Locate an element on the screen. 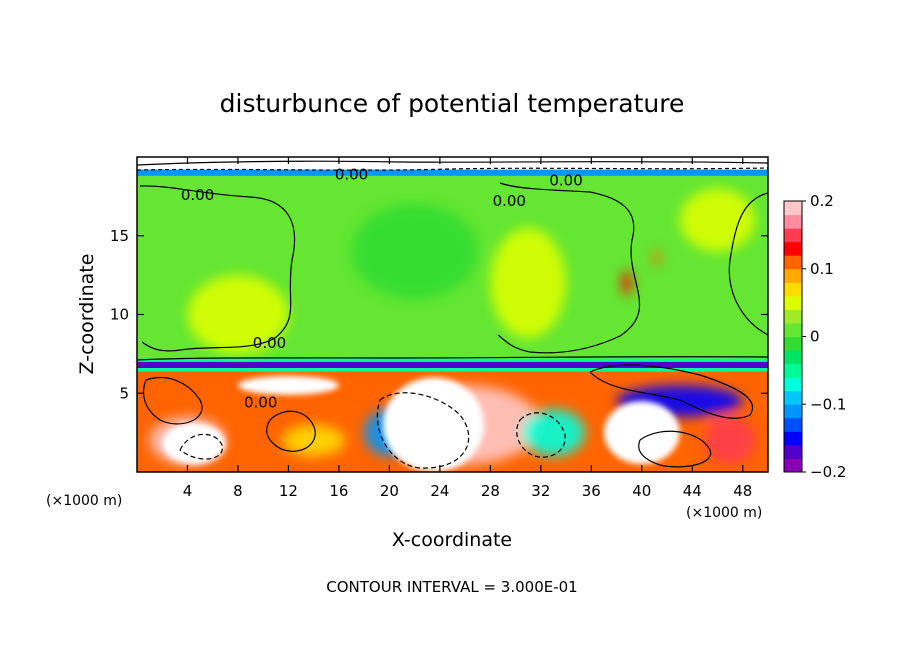 This screenshot has height=654, width=904. band-upper-boundary is located at coordinates (452, 163).